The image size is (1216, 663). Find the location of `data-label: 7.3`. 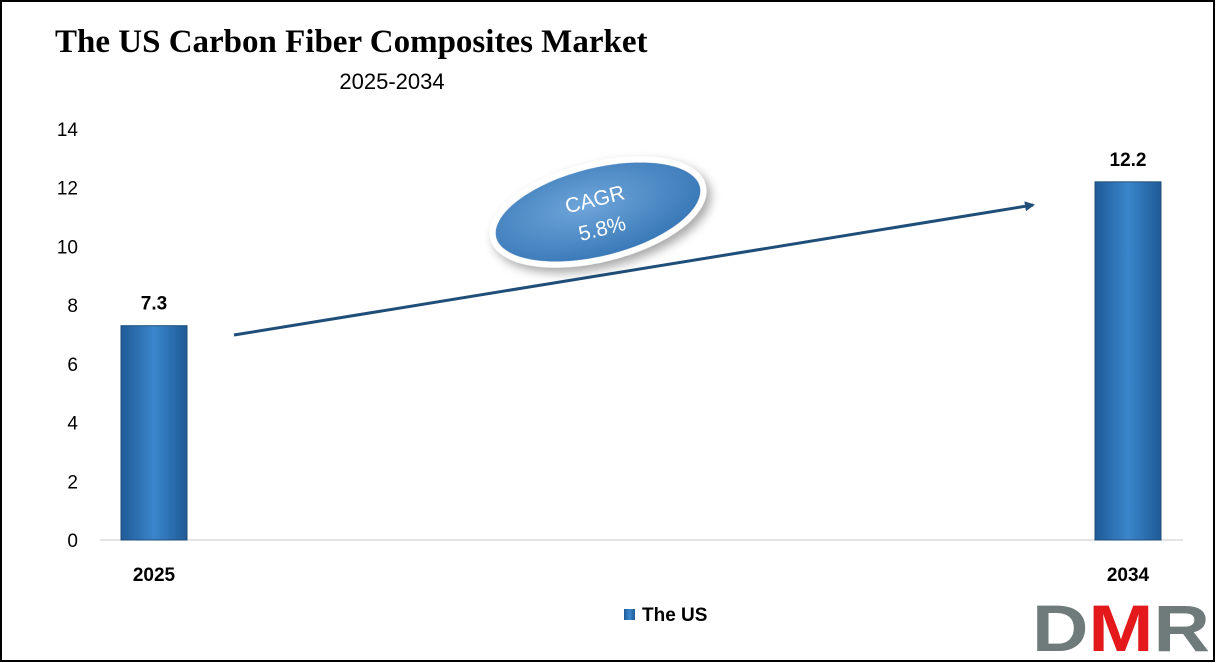

data-label: 7.3 is located at coordinates (154, 304).